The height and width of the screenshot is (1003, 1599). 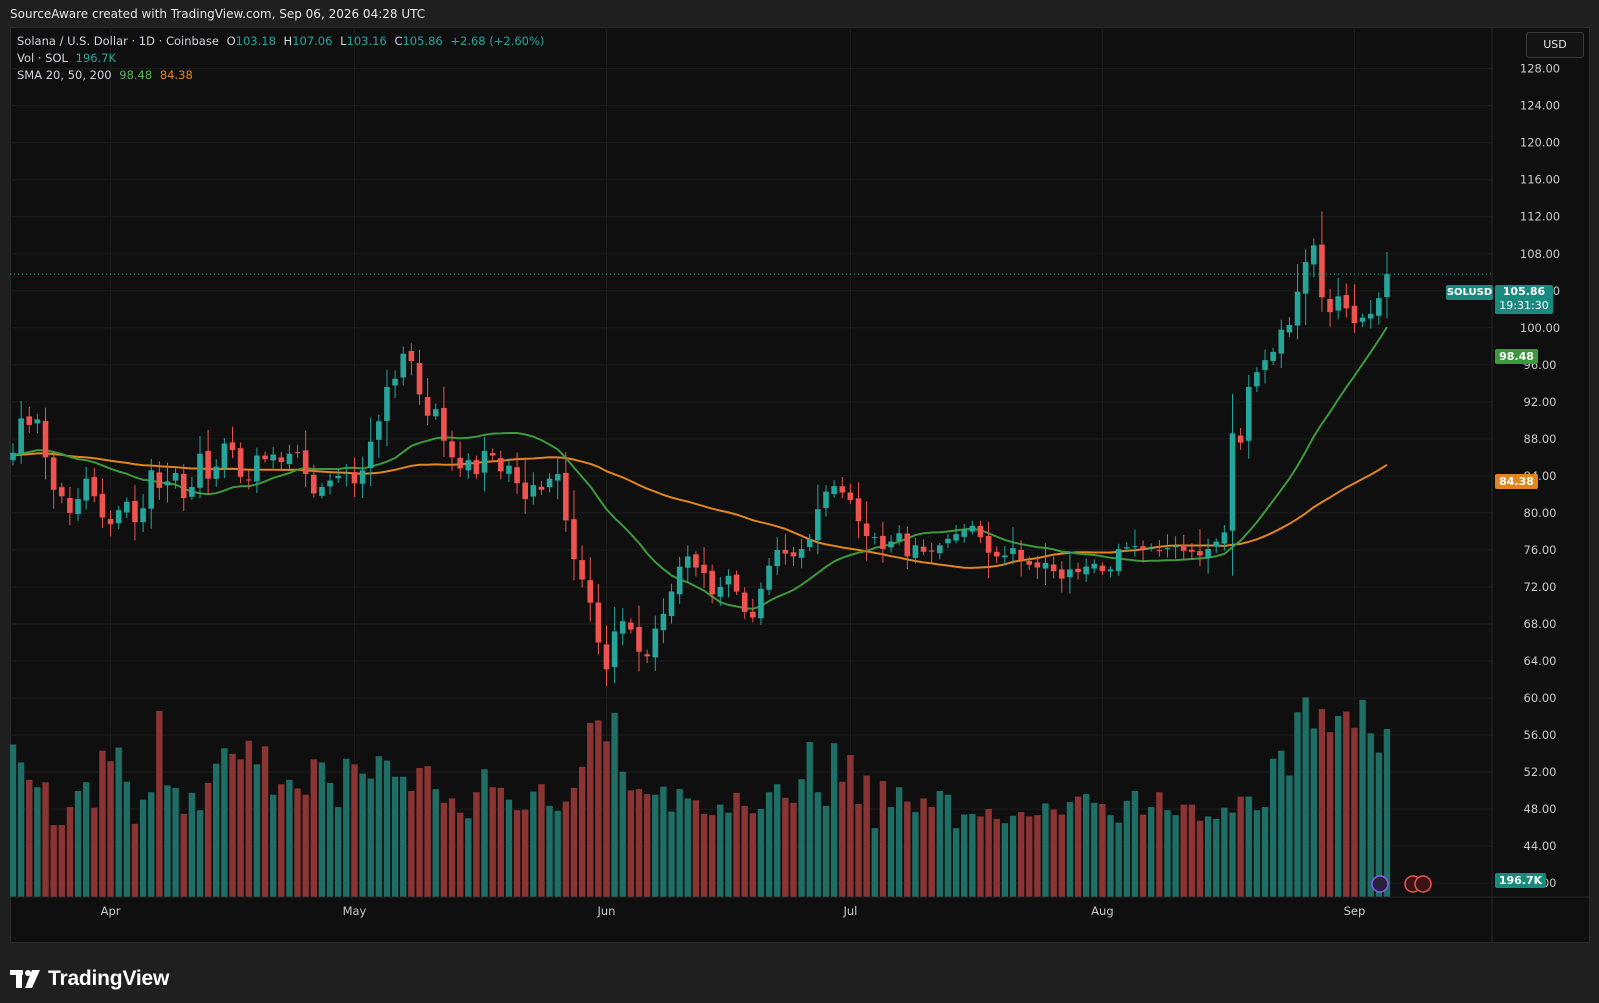 I want to click on currency-button: USD, so click(x=1555, y=45).